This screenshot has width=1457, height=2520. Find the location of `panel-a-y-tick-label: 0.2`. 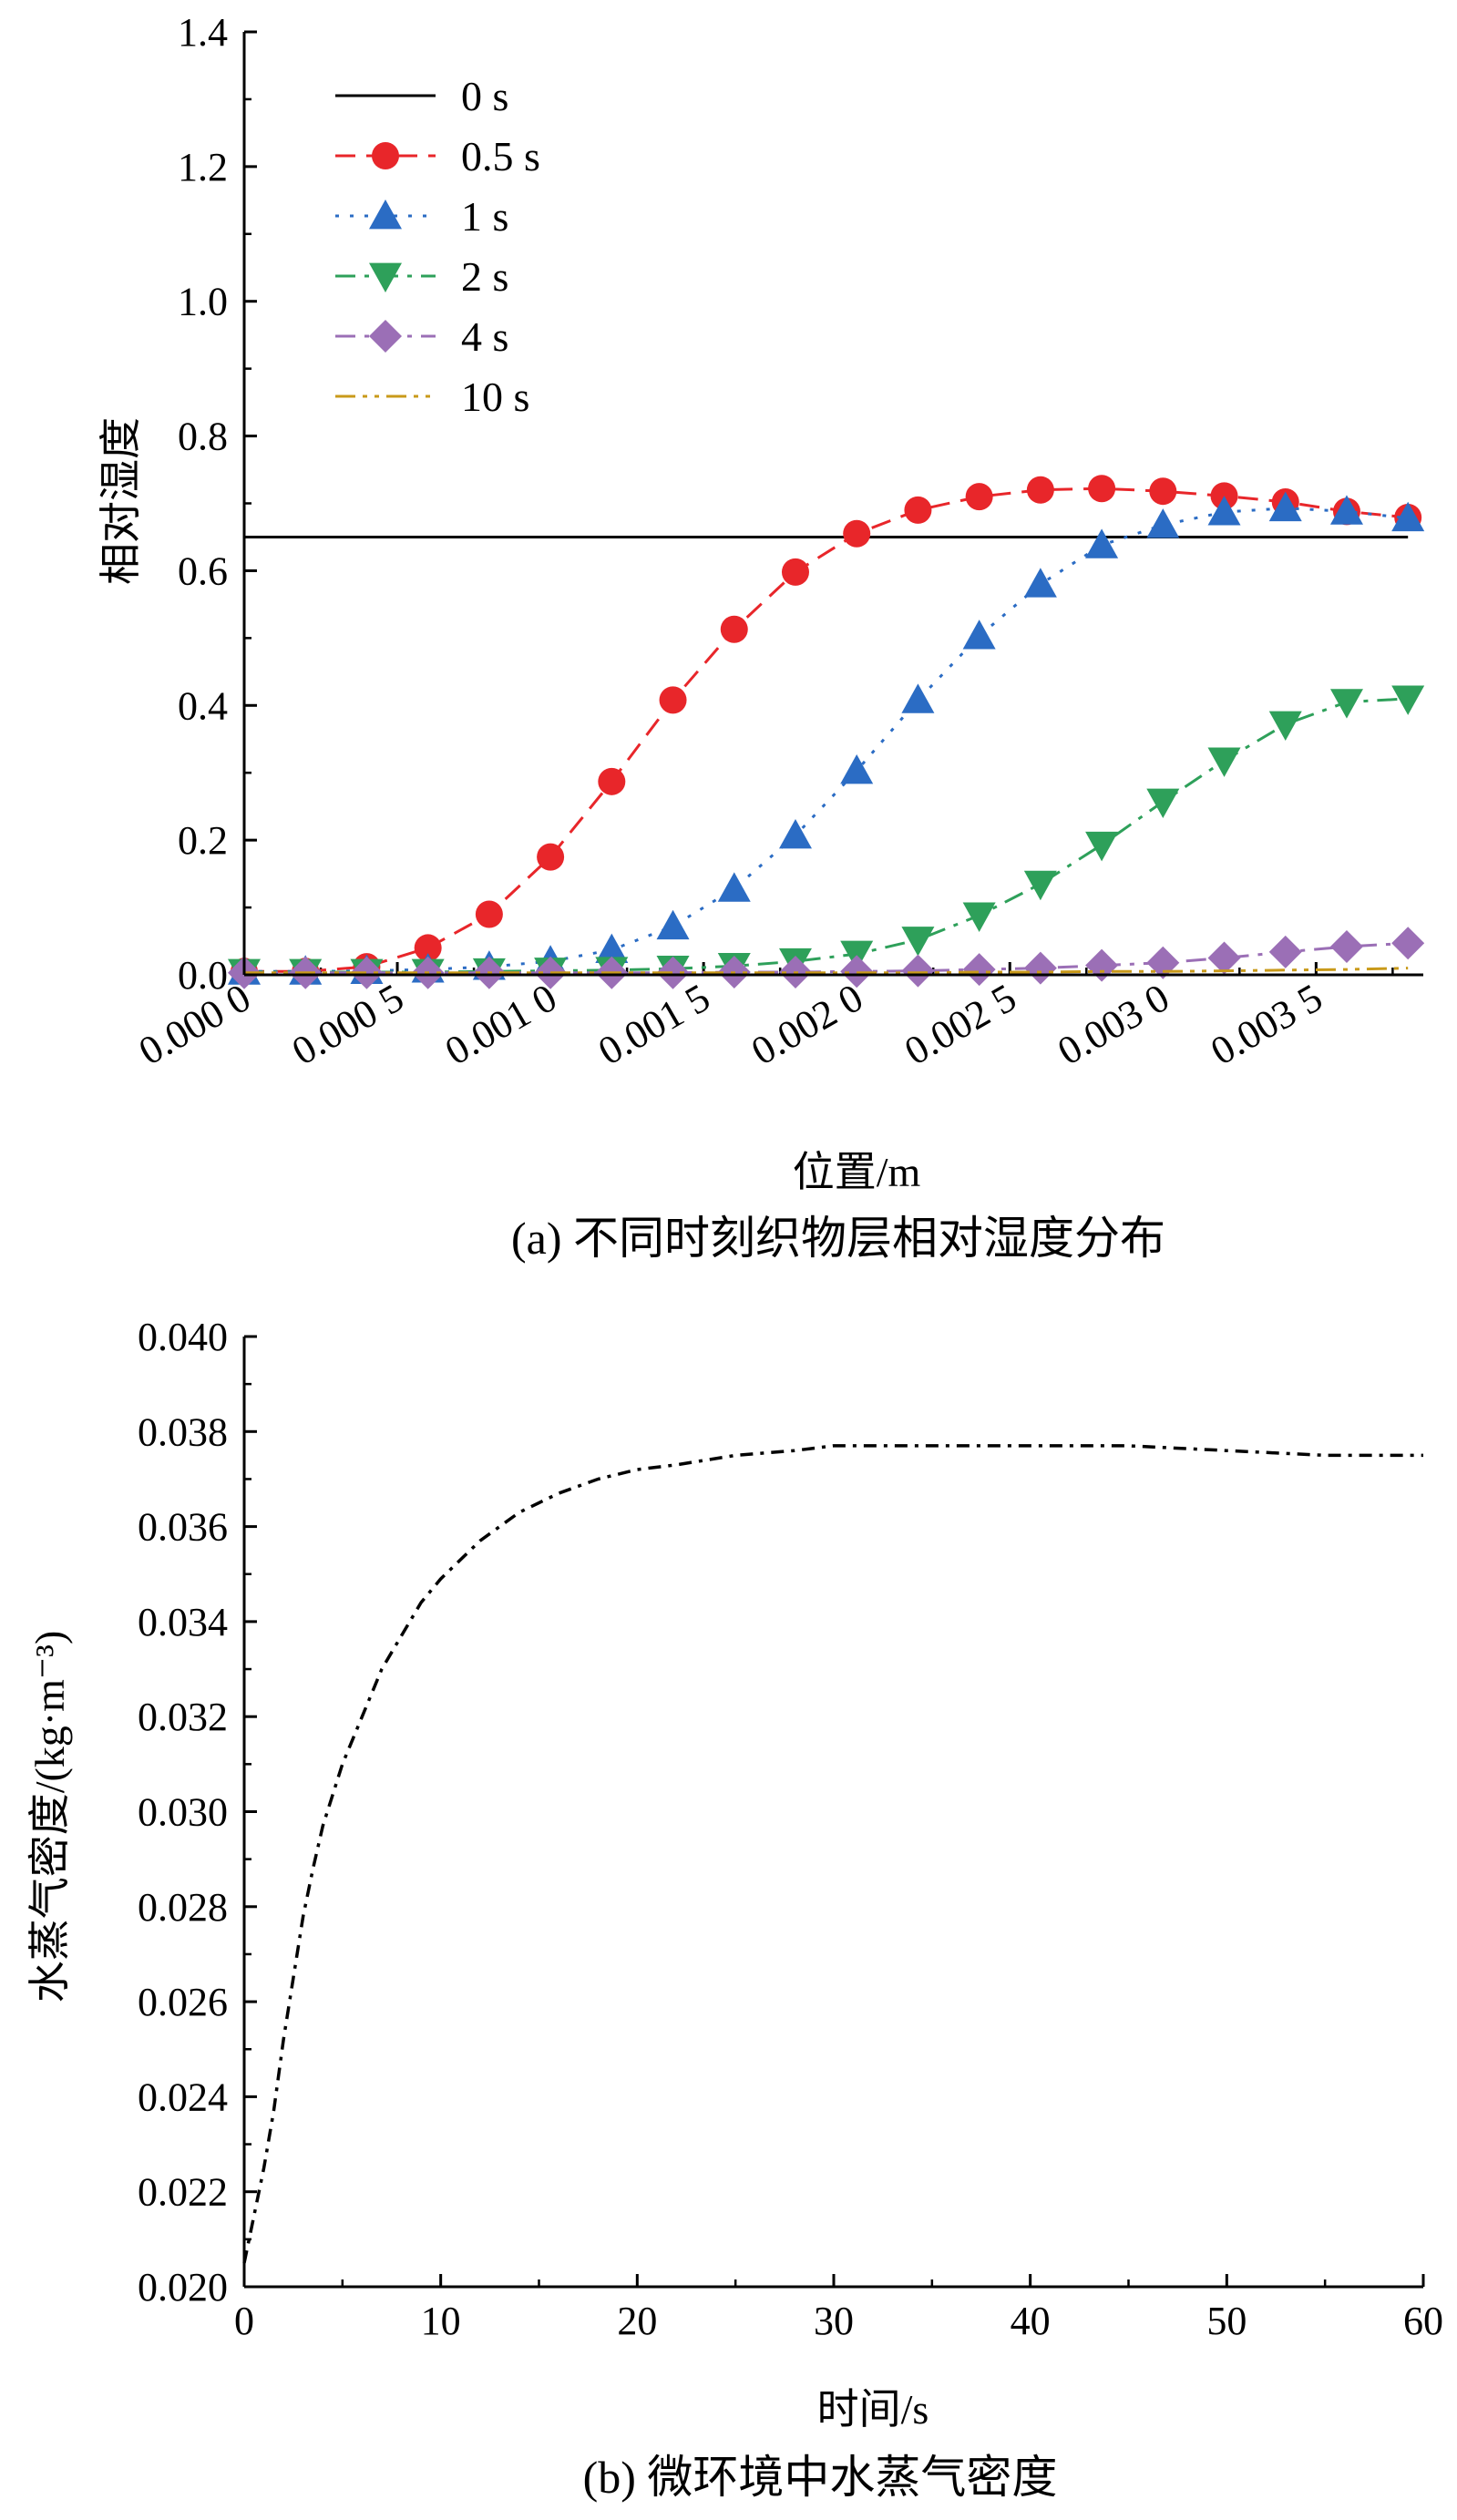

panel-a-y-tick-label: 0.2 is located at coordinates (203, 841).